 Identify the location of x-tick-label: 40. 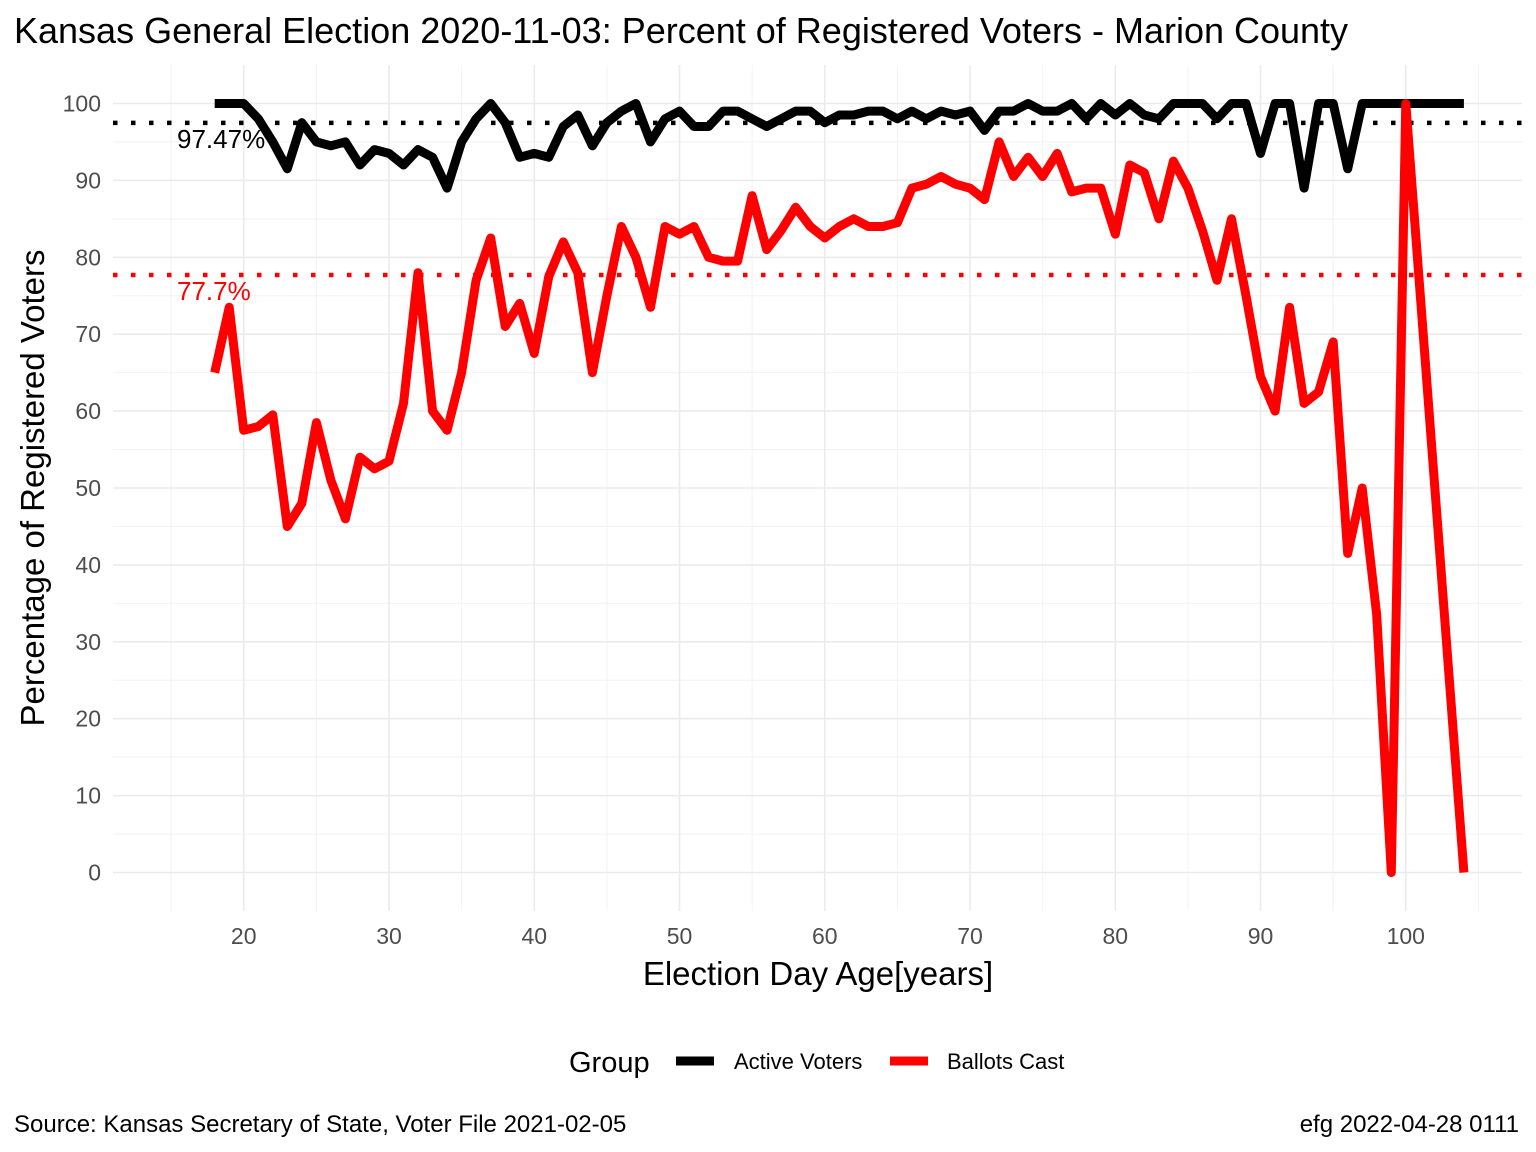
(534, 936).